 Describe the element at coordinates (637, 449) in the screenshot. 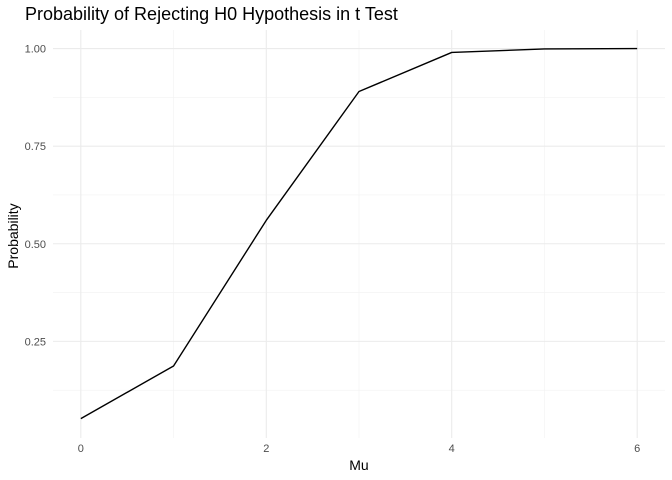

I see `x-tick-label: 6` at that location.